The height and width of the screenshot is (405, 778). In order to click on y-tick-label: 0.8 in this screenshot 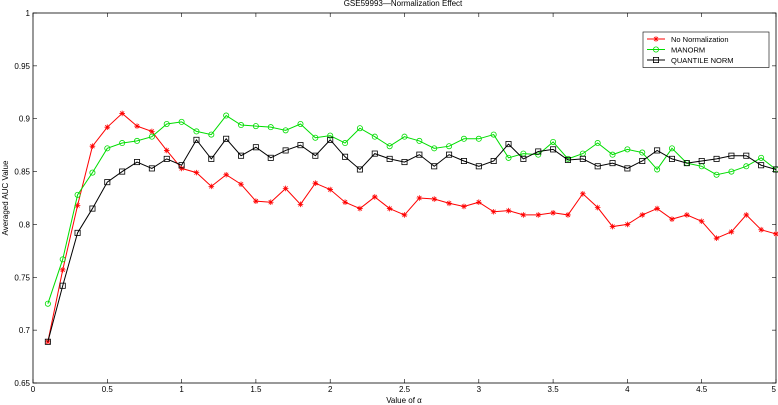, I will do `click(25, 224)`.